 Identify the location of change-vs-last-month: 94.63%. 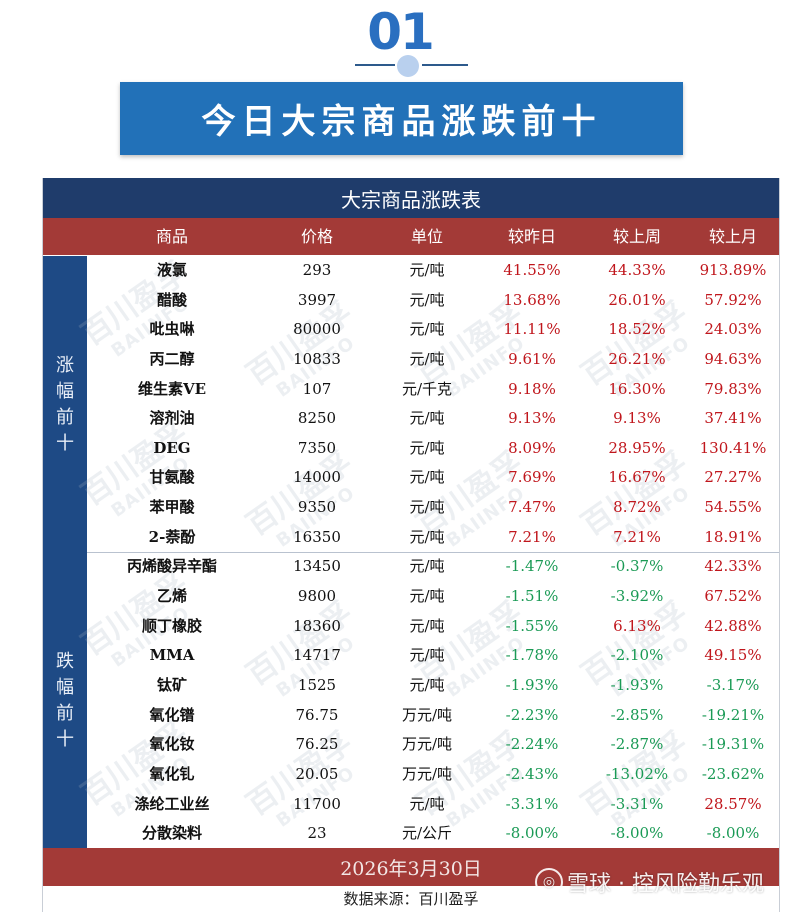
(733, 358).